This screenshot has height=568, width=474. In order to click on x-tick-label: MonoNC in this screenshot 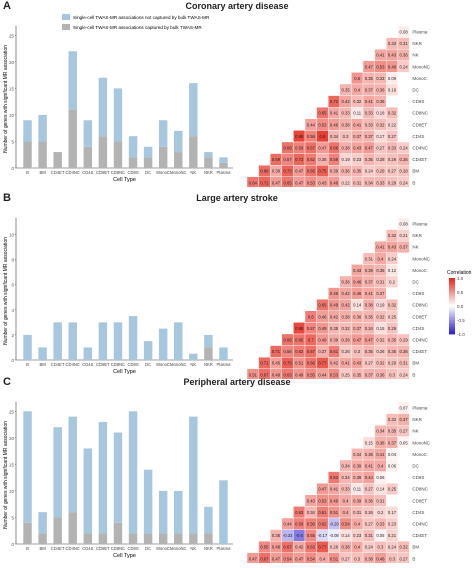, I will do `click(178, 364)`.